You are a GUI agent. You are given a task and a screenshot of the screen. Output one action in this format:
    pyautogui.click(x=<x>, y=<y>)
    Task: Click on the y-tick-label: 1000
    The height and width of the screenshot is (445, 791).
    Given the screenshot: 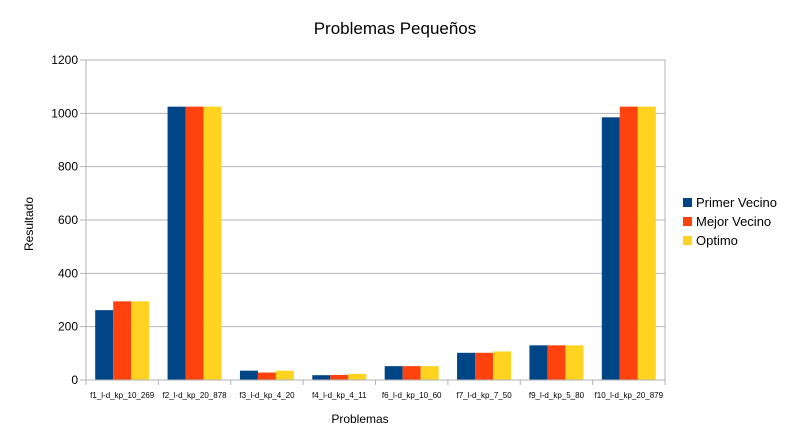 What is the action you would take?
    pyautogui.click(x=64, y=113)
    